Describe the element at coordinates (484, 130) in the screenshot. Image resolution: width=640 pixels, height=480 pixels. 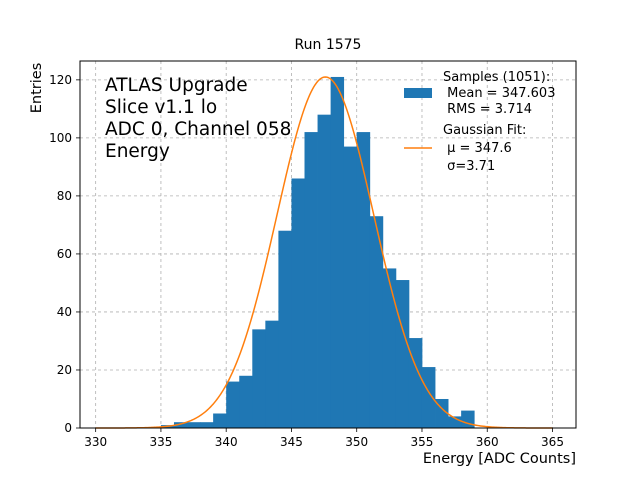
I see `legend-fit-line-1: Gaussian Fit:` at that location.